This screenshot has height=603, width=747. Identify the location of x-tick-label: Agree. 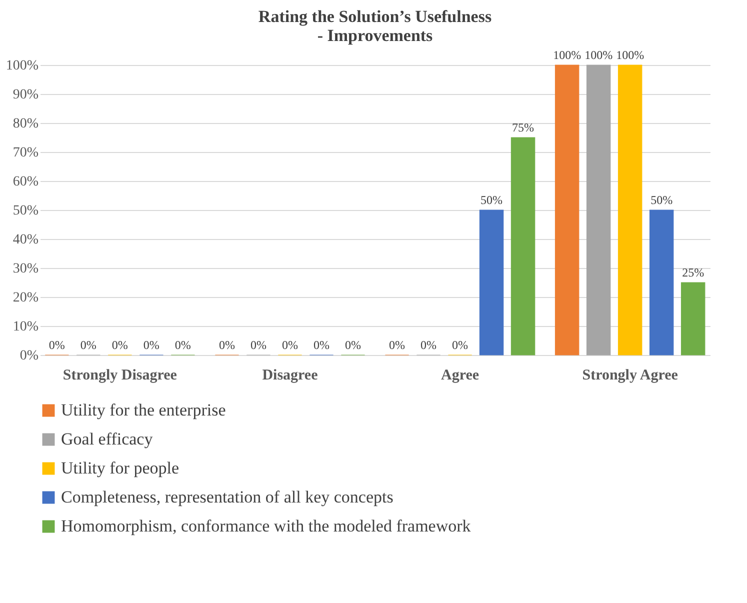
(460, 376).